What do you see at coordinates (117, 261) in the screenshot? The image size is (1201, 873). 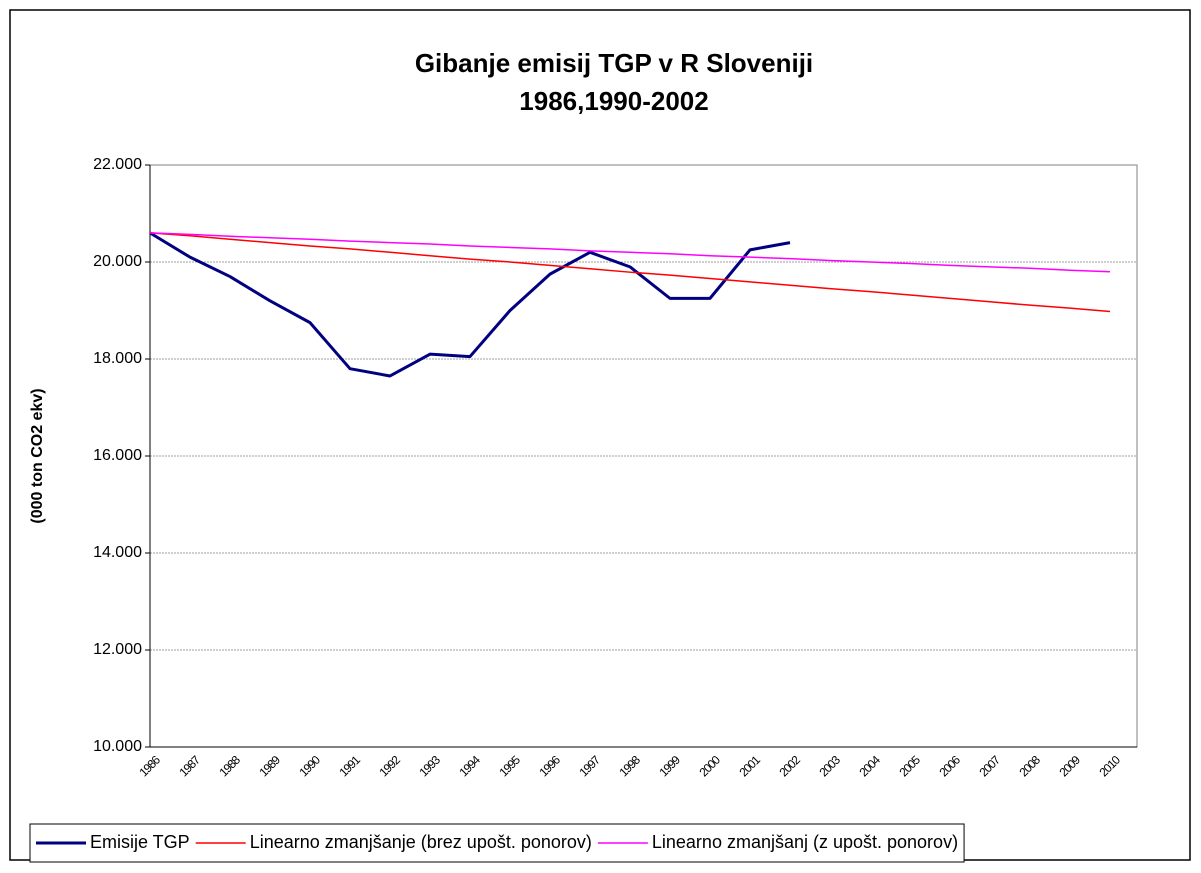 I see `y-tick-label: 20.000` at bounding box center [117, 261].